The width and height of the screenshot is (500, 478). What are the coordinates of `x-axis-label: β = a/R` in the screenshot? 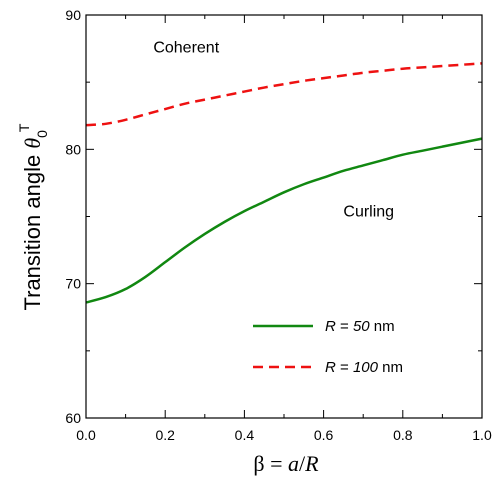 It's located at (286, 463).